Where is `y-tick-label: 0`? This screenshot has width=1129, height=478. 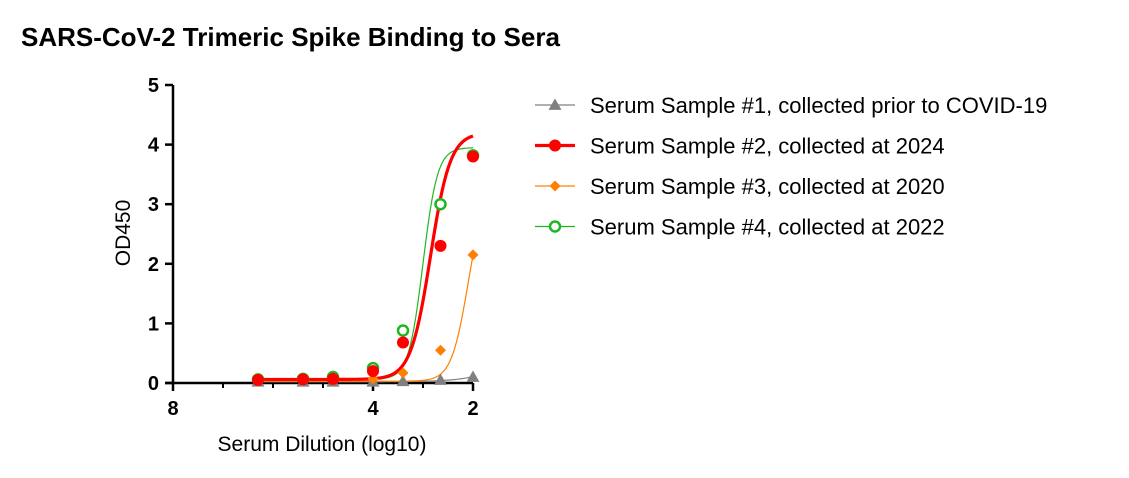 y-tick-label: 0 is located at coordinates (153, 384).